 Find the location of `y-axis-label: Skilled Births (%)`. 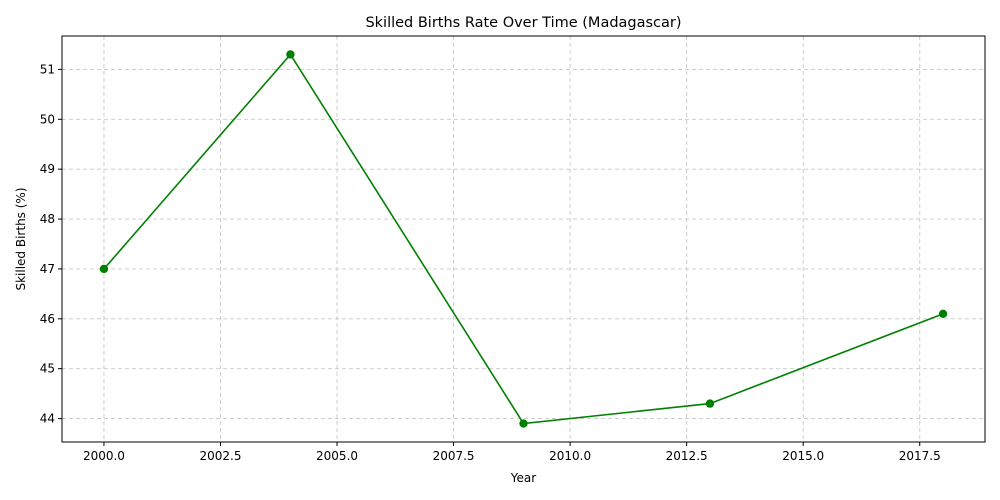

y-axis-label: Skilled Births (%) is located at coordinates (21, 238).